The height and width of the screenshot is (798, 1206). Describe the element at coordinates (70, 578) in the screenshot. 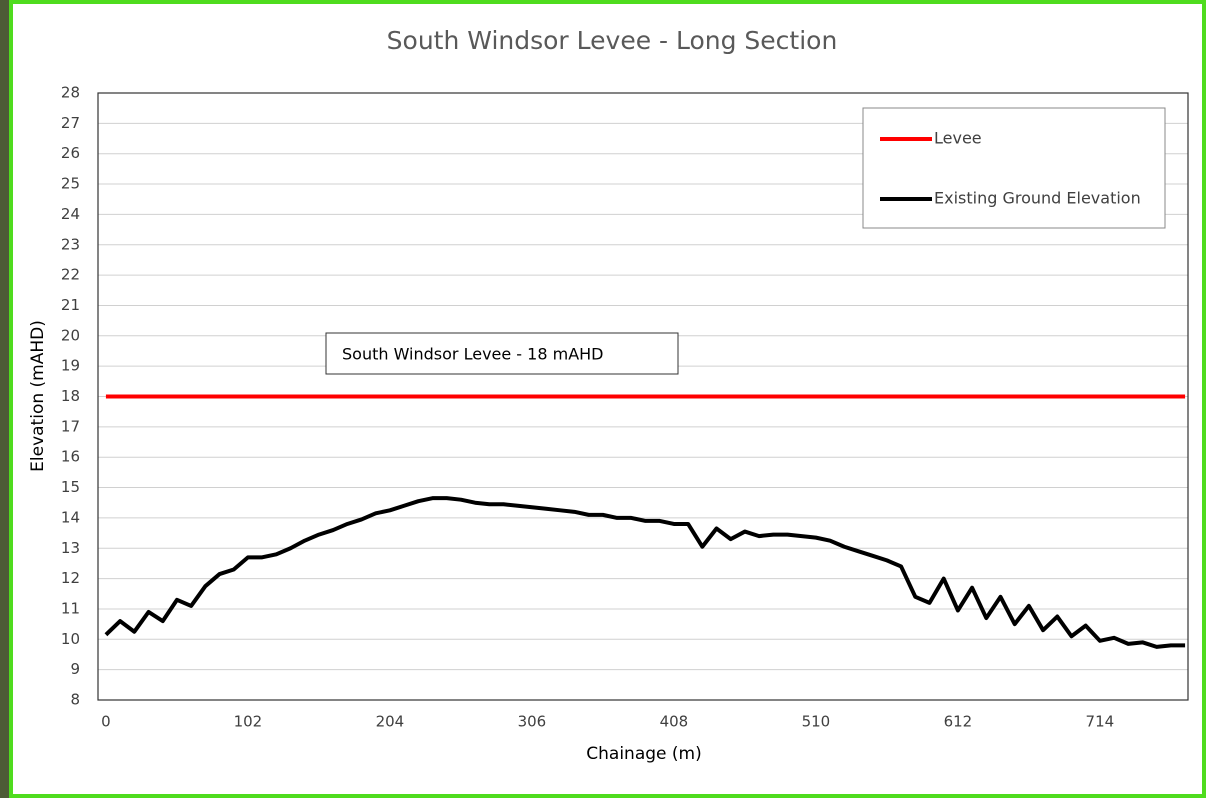

I see `y-tick-label: 12` at that location.